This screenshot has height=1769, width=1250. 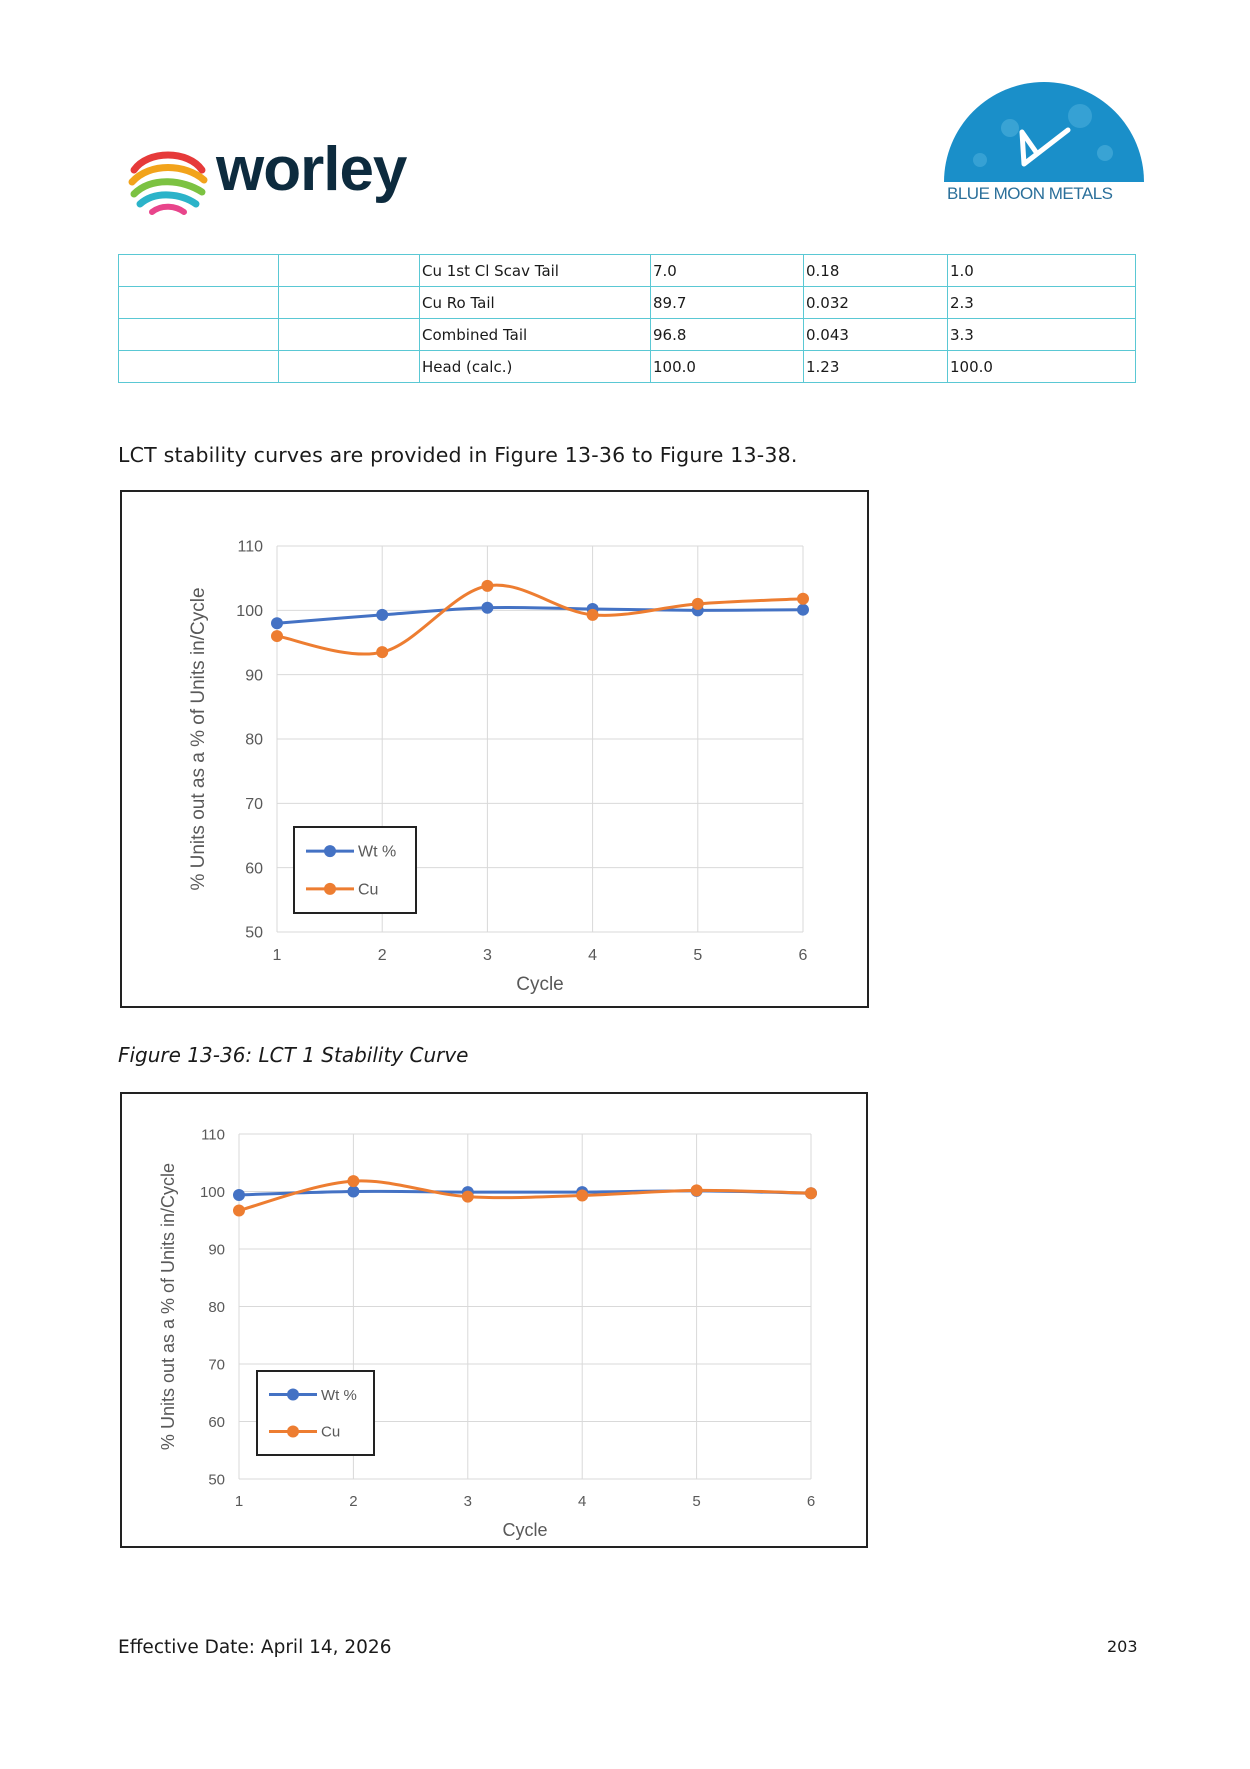 What do you see at coordinates (168, 180) in the screenshot?
I see `worley-swirl-icon` at bounding box center [168, 180].